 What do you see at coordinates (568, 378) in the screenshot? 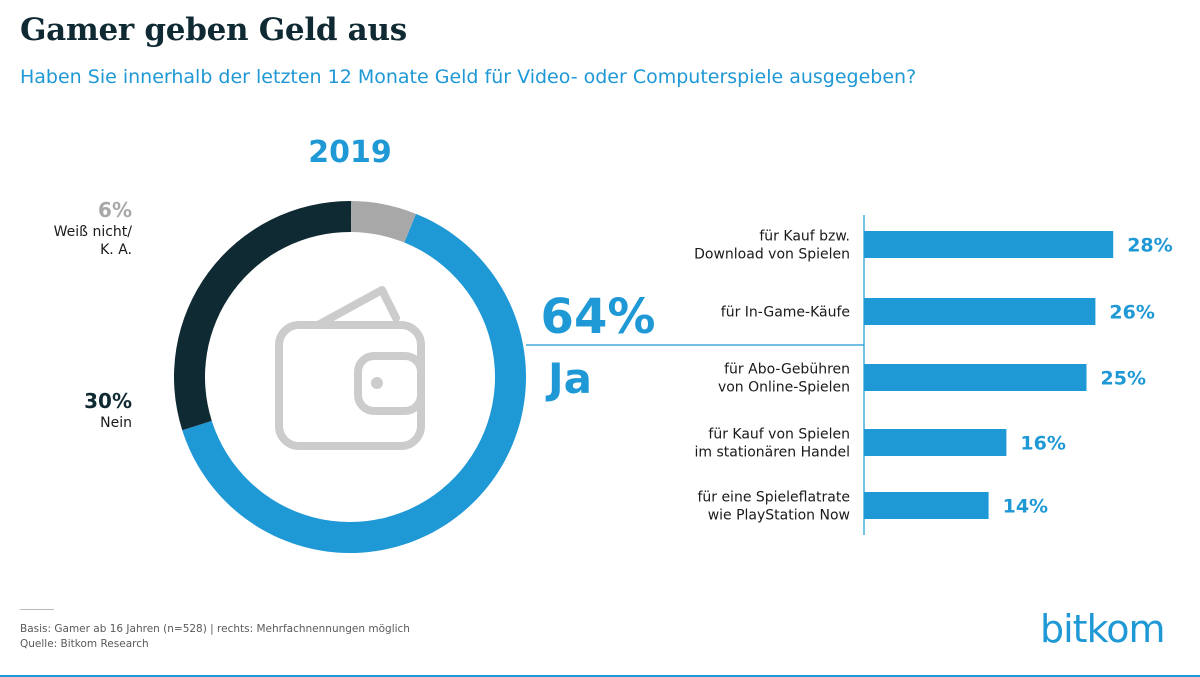
I see `label-ja-name: Ja` at bounding box center [568, 378].